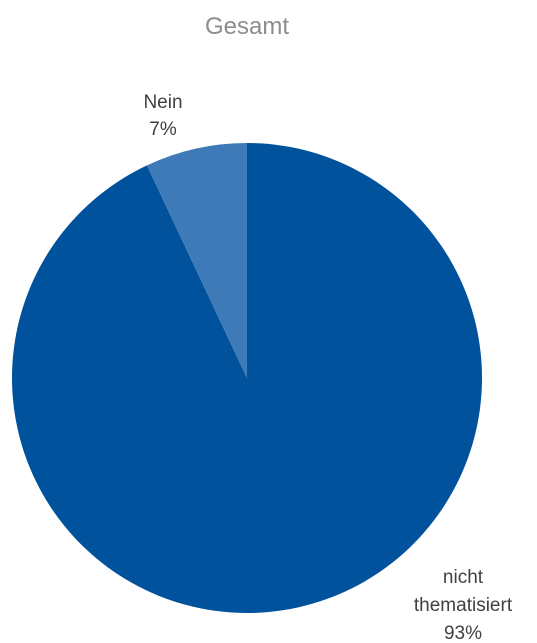 Image resolution: width=537 pixels, height=643 pixels. I want to click on slice-value-label-nicht-thematisiert: 93%, so click(463, 633).